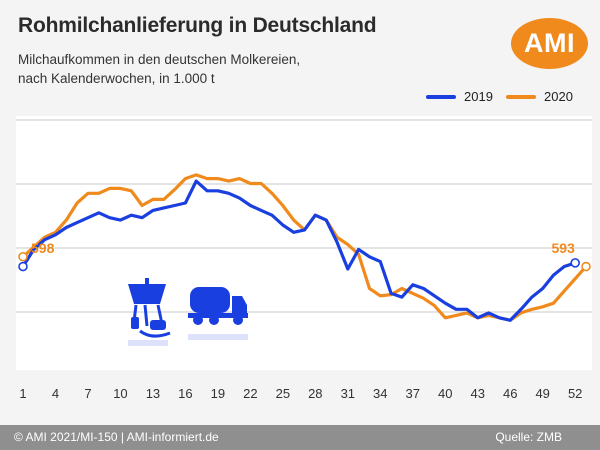  Describe the element at coordinates (539, 96) in the screenshot. I see `legend-item-2020: 2020` at that location.